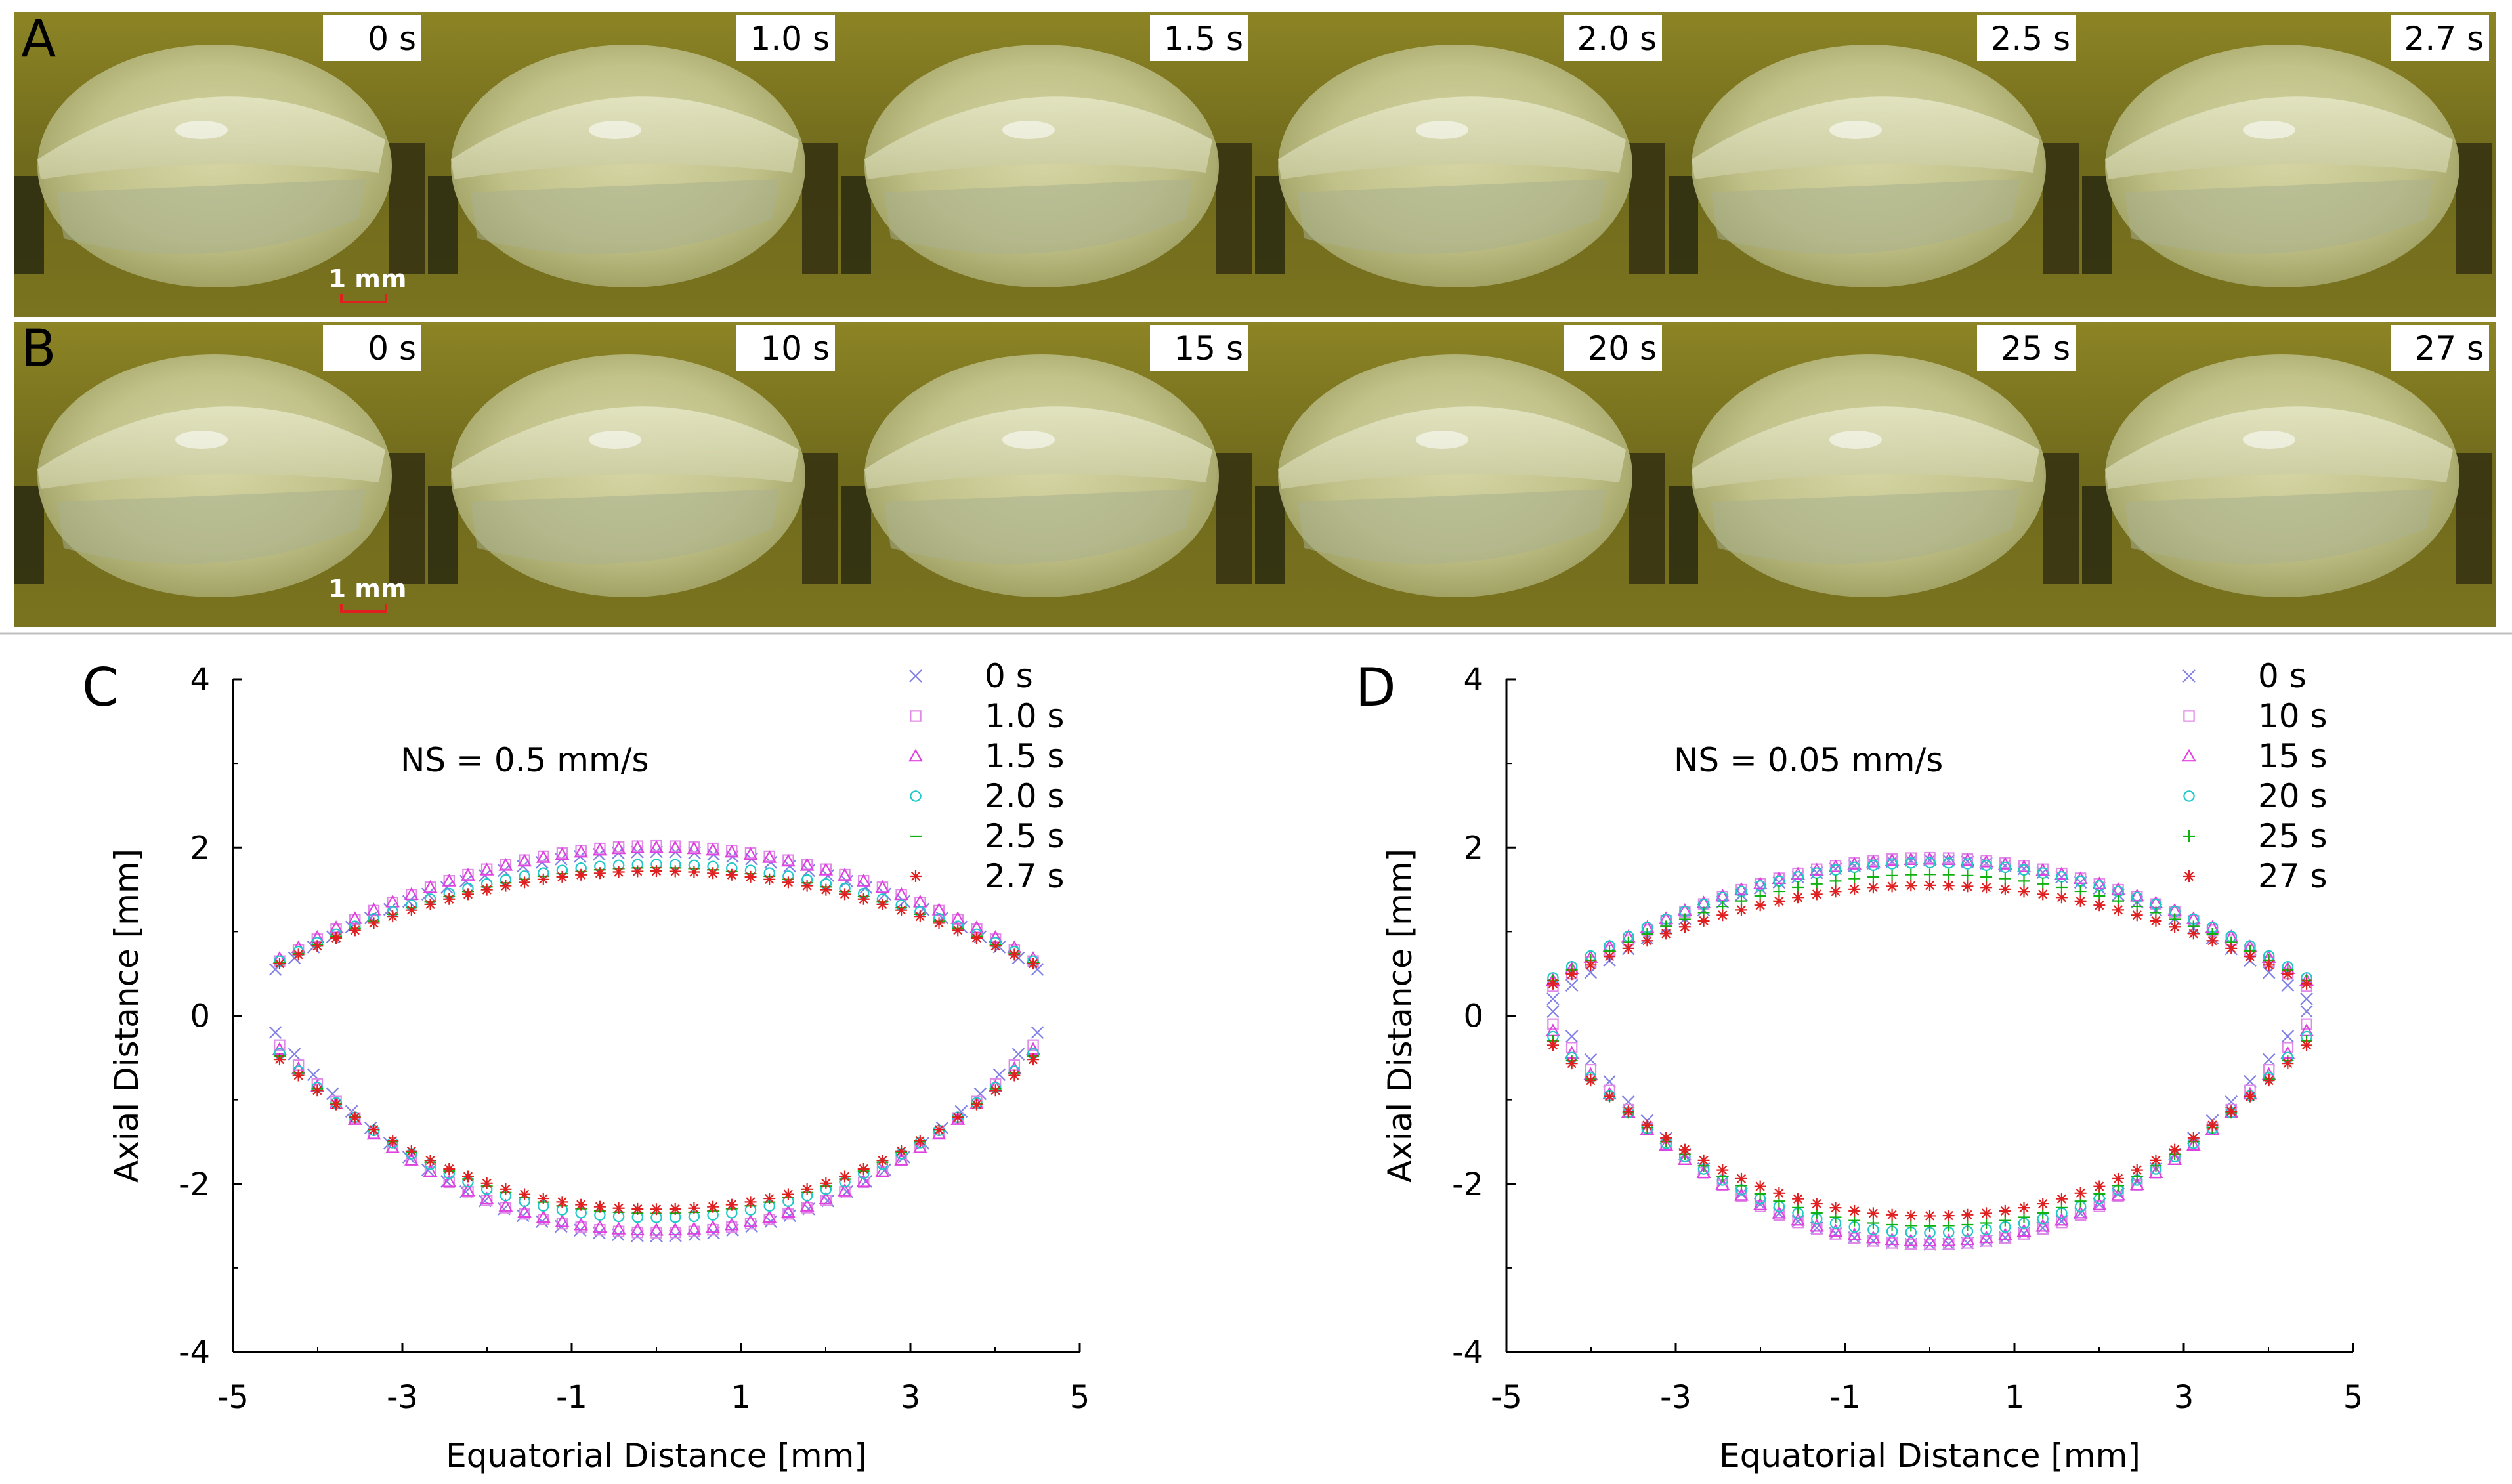 The height and width of the screenshot is (1484, 2512). What do you see at coordinates (2444, 39) in the screenshot?
I see `time-label-text: 2.7 s` at bounding box center [2444, 39].